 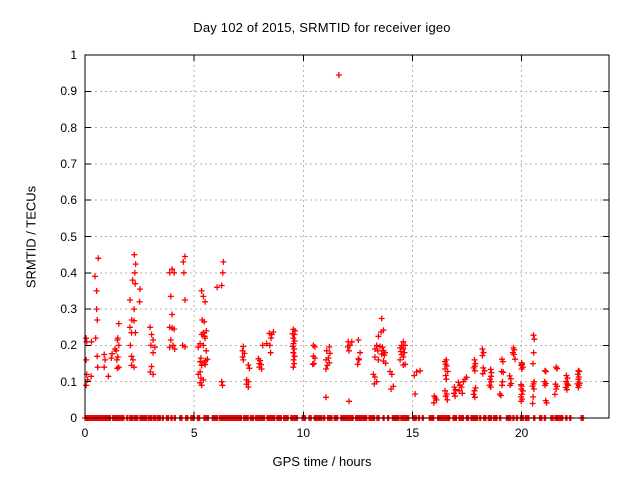 What do you see at coordinates (303, 433) in the screenshot?
I see `x-tick-label: 10` at bounding box center [303, 433].